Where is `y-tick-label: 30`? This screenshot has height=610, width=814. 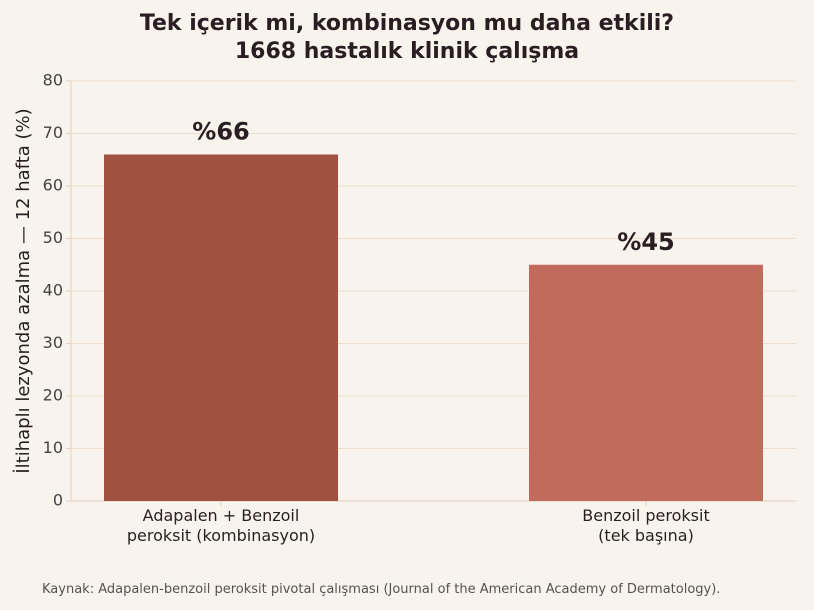 y-tick-label: 30 is located at coordinates (53, 342).